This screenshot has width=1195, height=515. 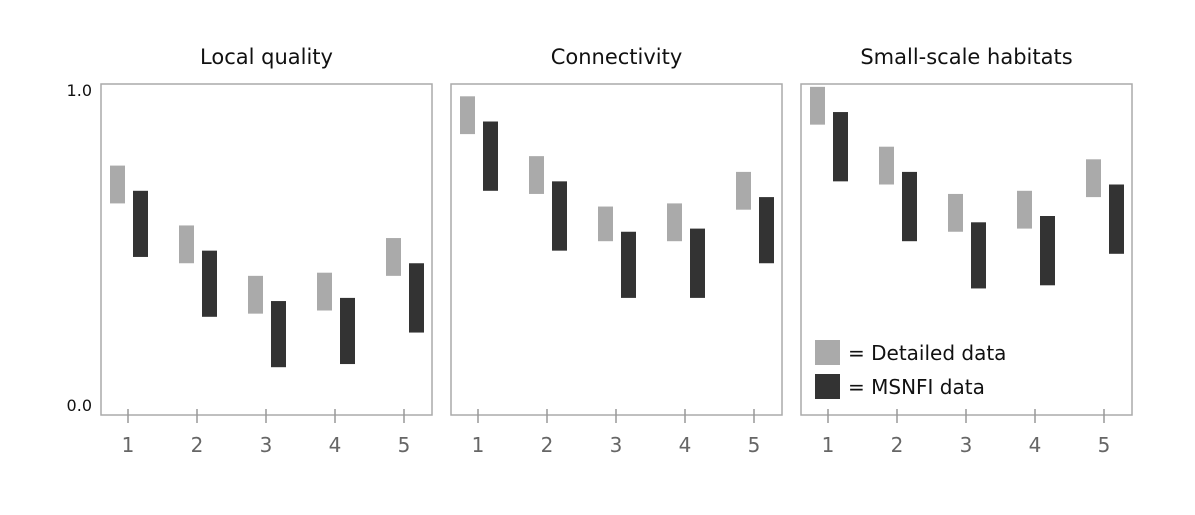 What do you see at coordinates (79, 405) in the screenshot?
I see `y-tick-label: 0.0` at bounding box center [79, 405].